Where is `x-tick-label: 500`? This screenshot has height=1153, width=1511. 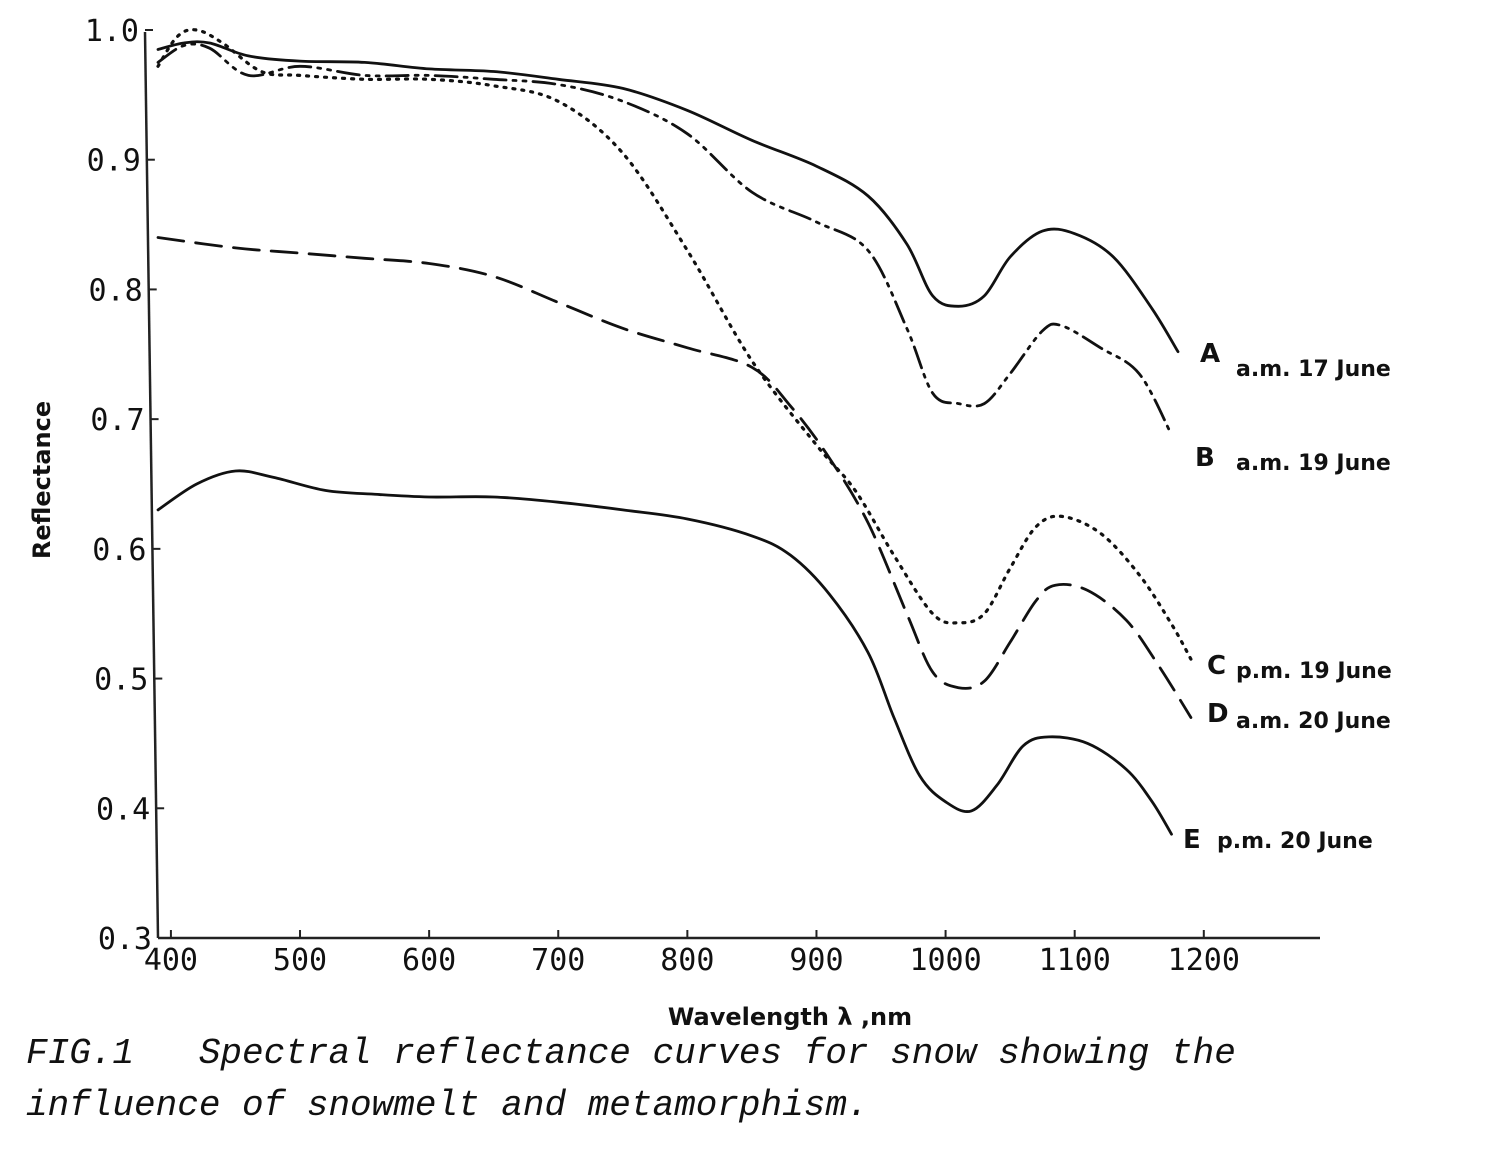
x-tick-label: 500 is located at coordinates (300, 960).